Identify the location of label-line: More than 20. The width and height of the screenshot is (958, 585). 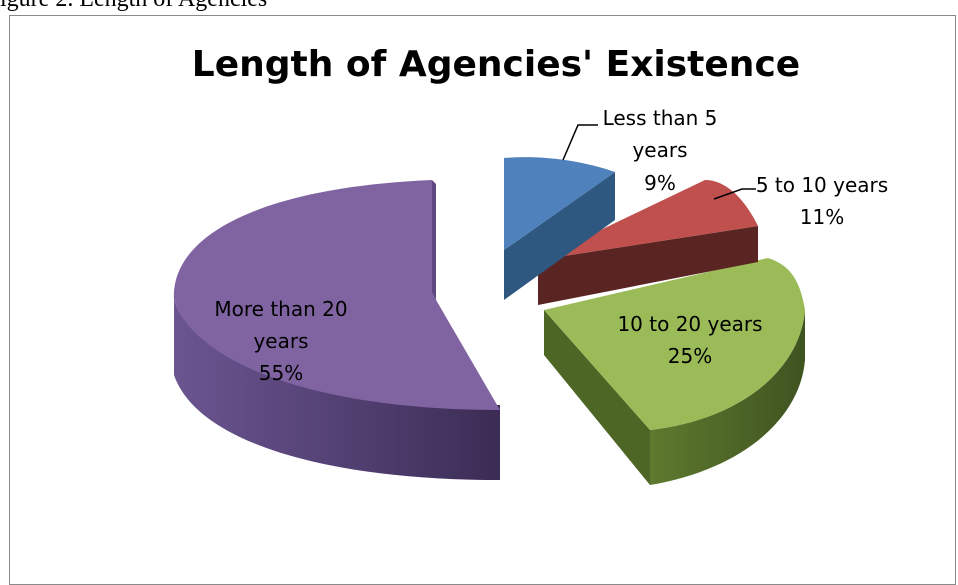
(280, 309).